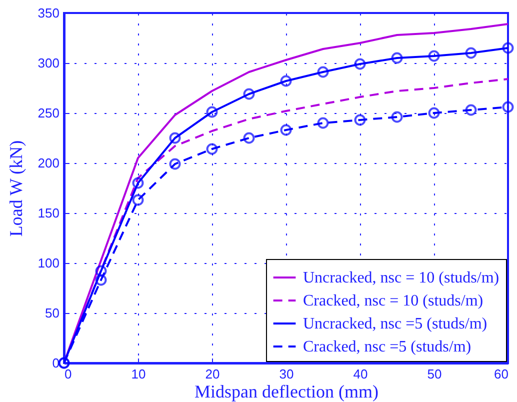 The height and width of the screenshot is (402, 517). I want to click on x-tick-label: 30, so click(286, 374).